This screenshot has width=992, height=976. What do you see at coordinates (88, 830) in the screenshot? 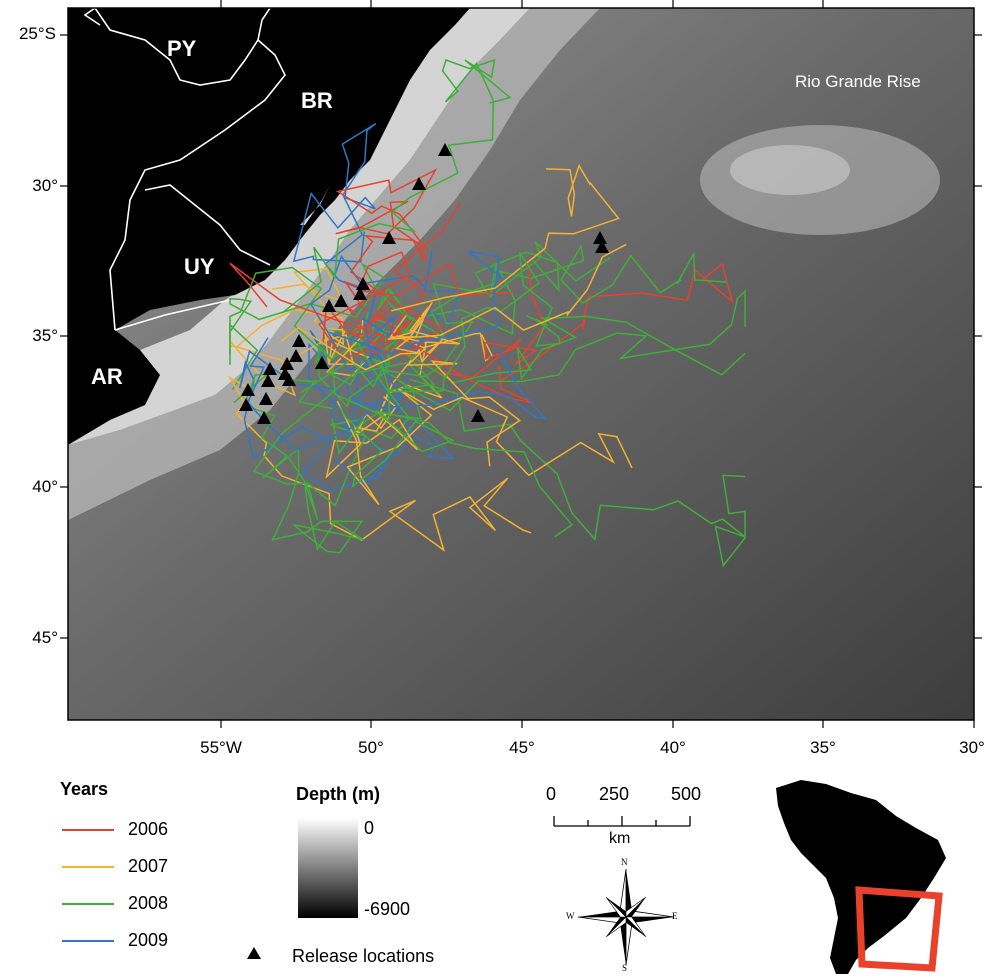
I see `legend-line-2006` at bounding box center [88, 830].